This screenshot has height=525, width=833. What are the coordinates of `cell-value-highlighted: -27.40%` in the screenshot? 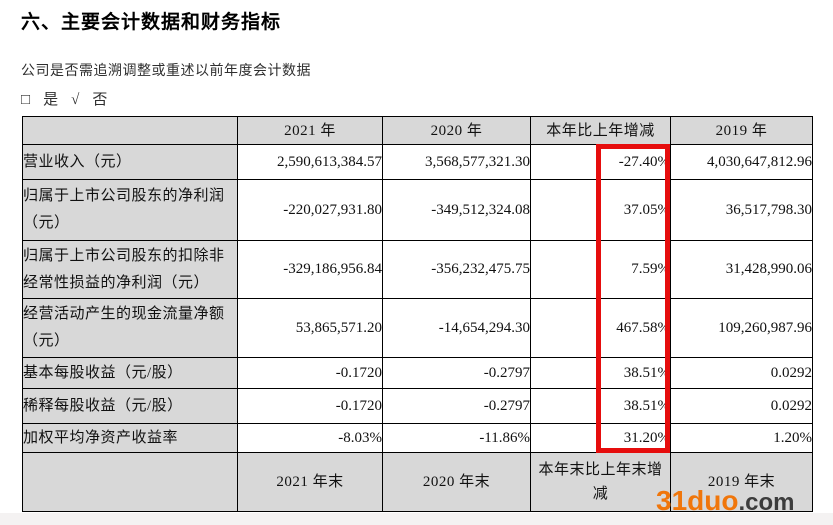 It's located at (600, 162).